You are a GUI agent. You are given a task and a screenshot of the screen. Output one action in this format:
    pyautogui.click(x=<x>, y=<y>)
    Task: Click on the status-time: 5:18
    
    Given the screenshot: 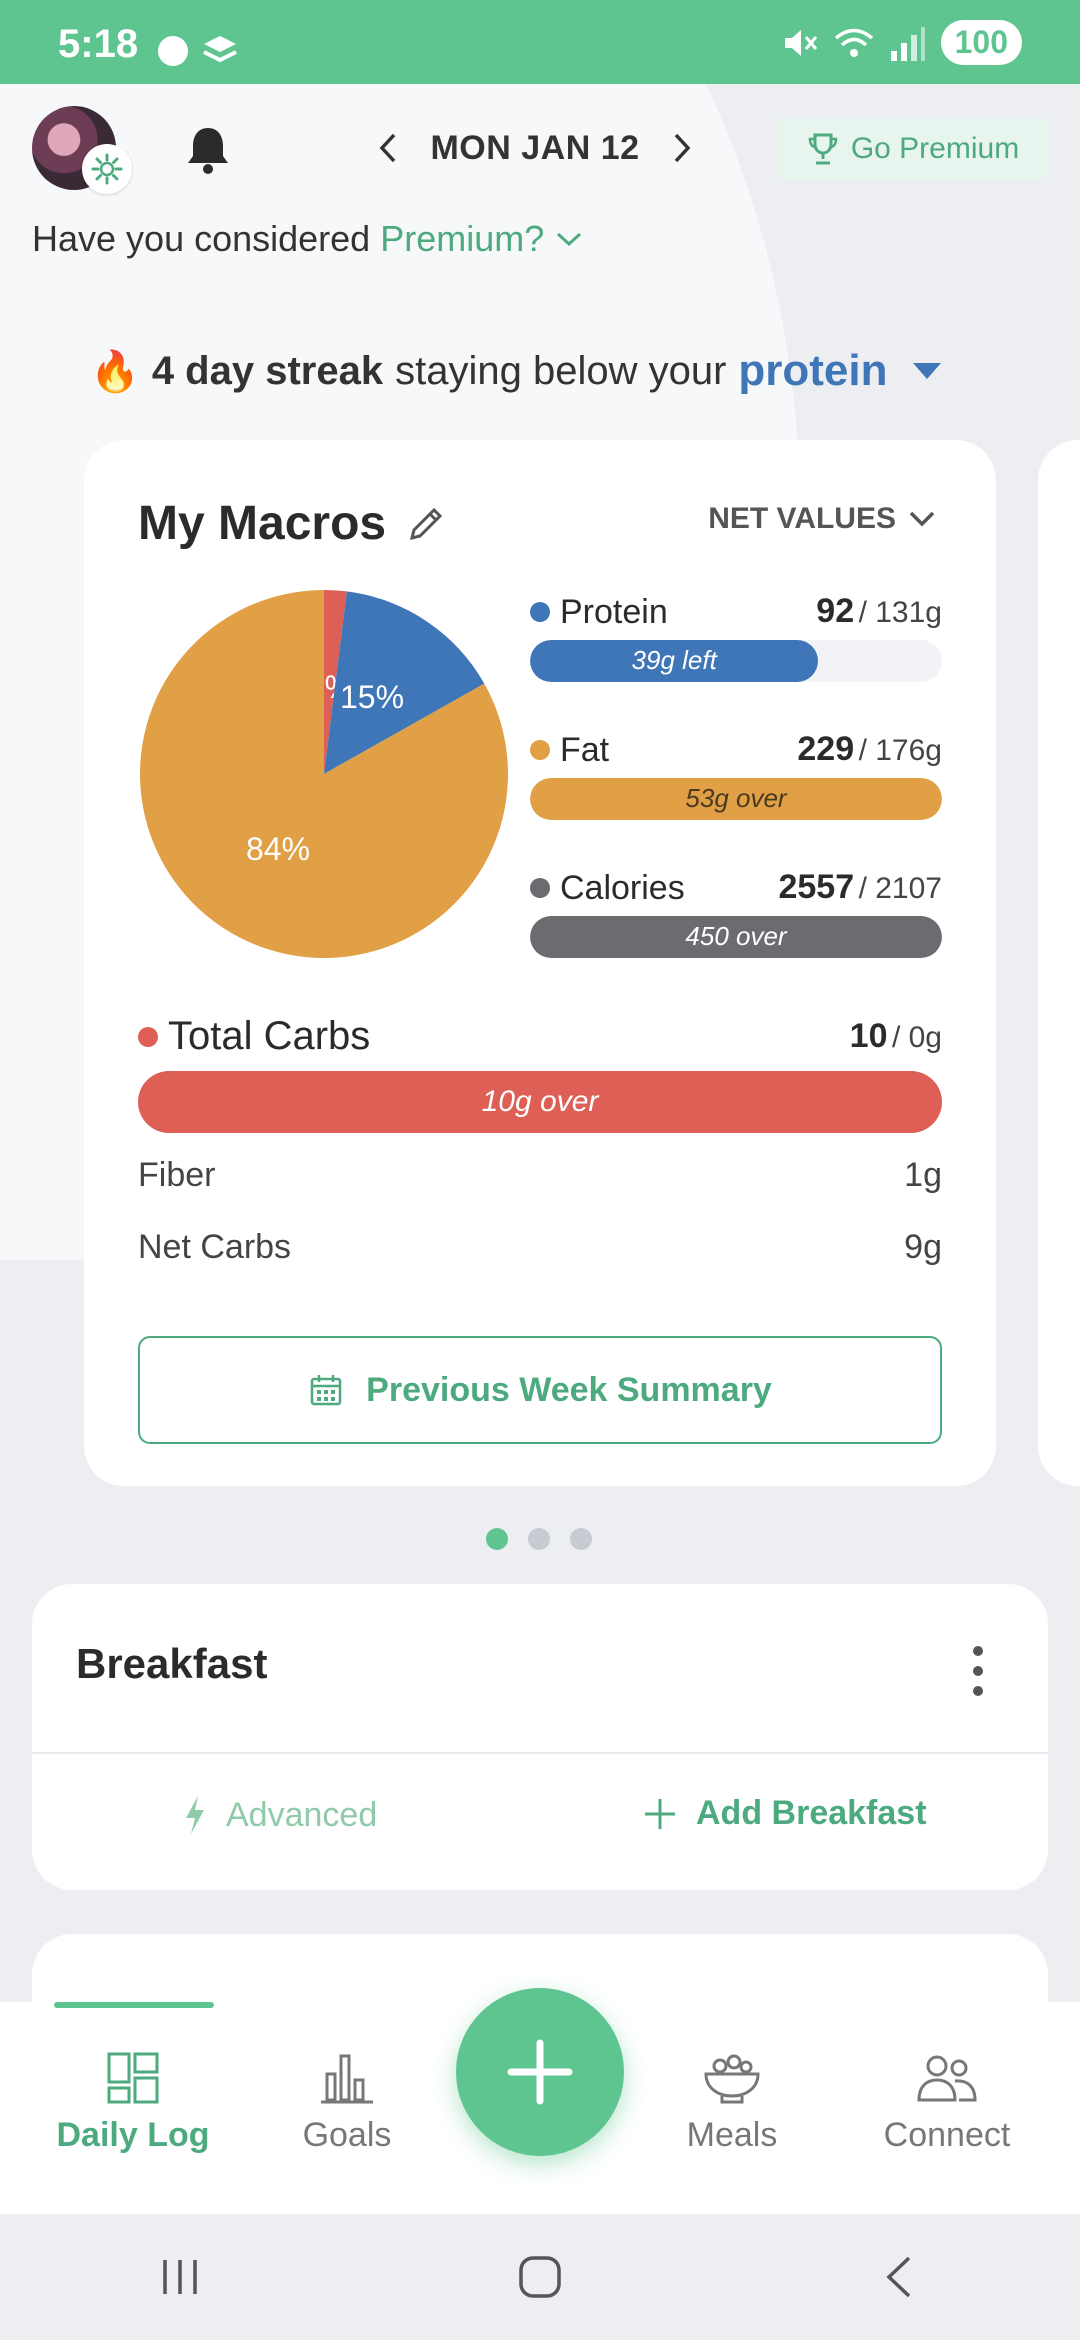 What is the action you would take?
    pyautogui.click(x=98, y=44)
    